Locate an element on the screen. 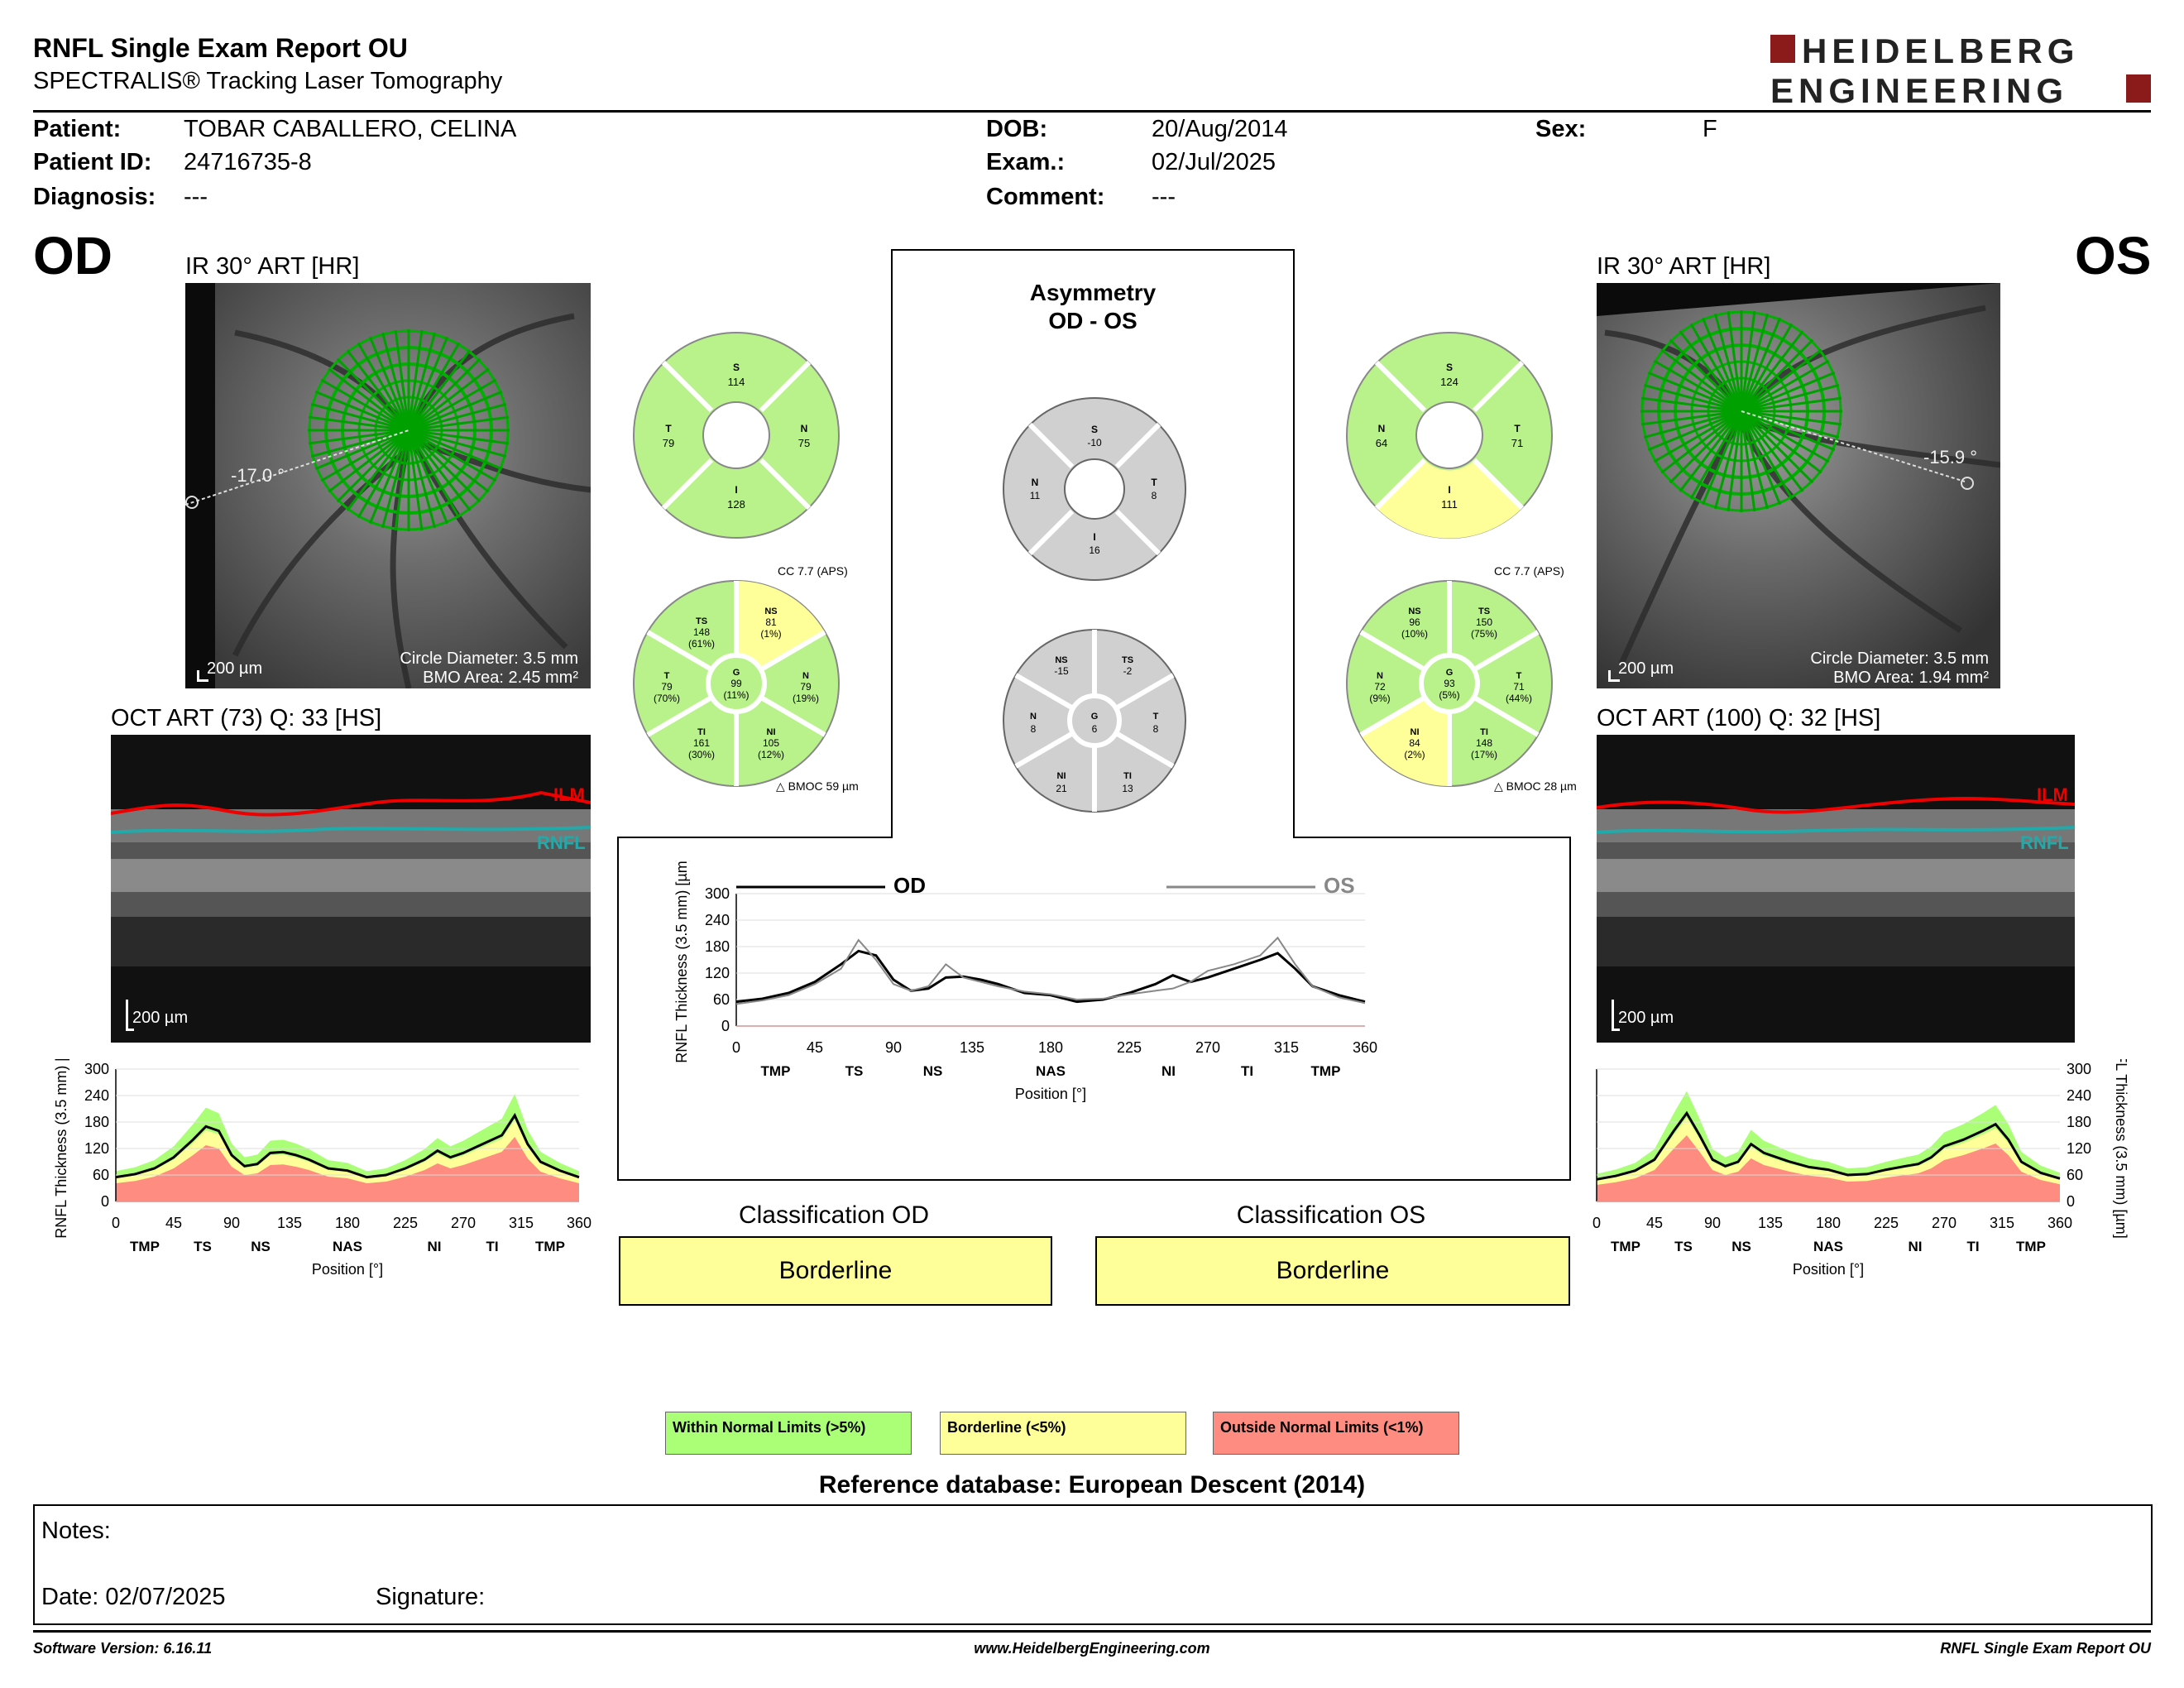  os-sector4-chart: S 124 N 64 T 71 I 111 is located at coordinates (1449, 435).